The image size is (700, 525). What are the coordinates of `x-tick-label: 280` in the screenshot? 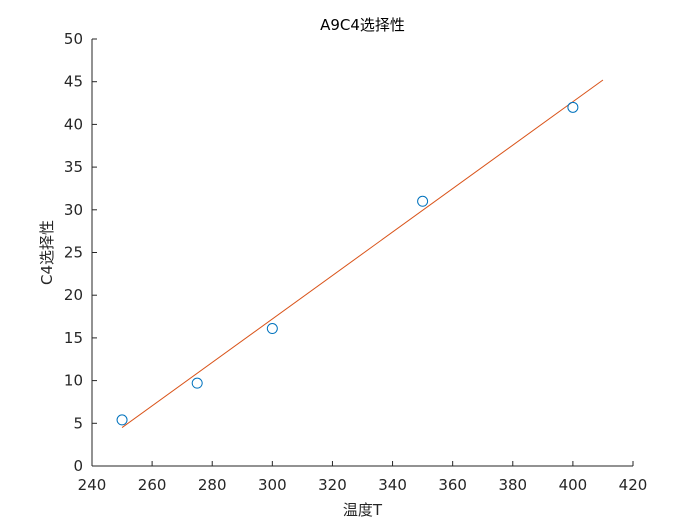 It's located at (212, 485).